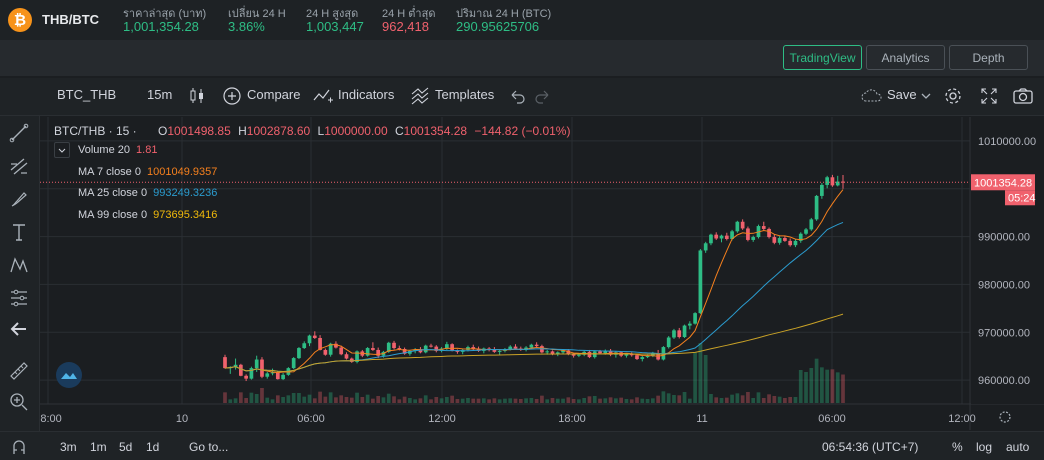  What do you see at coordinates (984, 447) in the screenshot?
I see `log-toggle: log` at bounding box center [984, 447].